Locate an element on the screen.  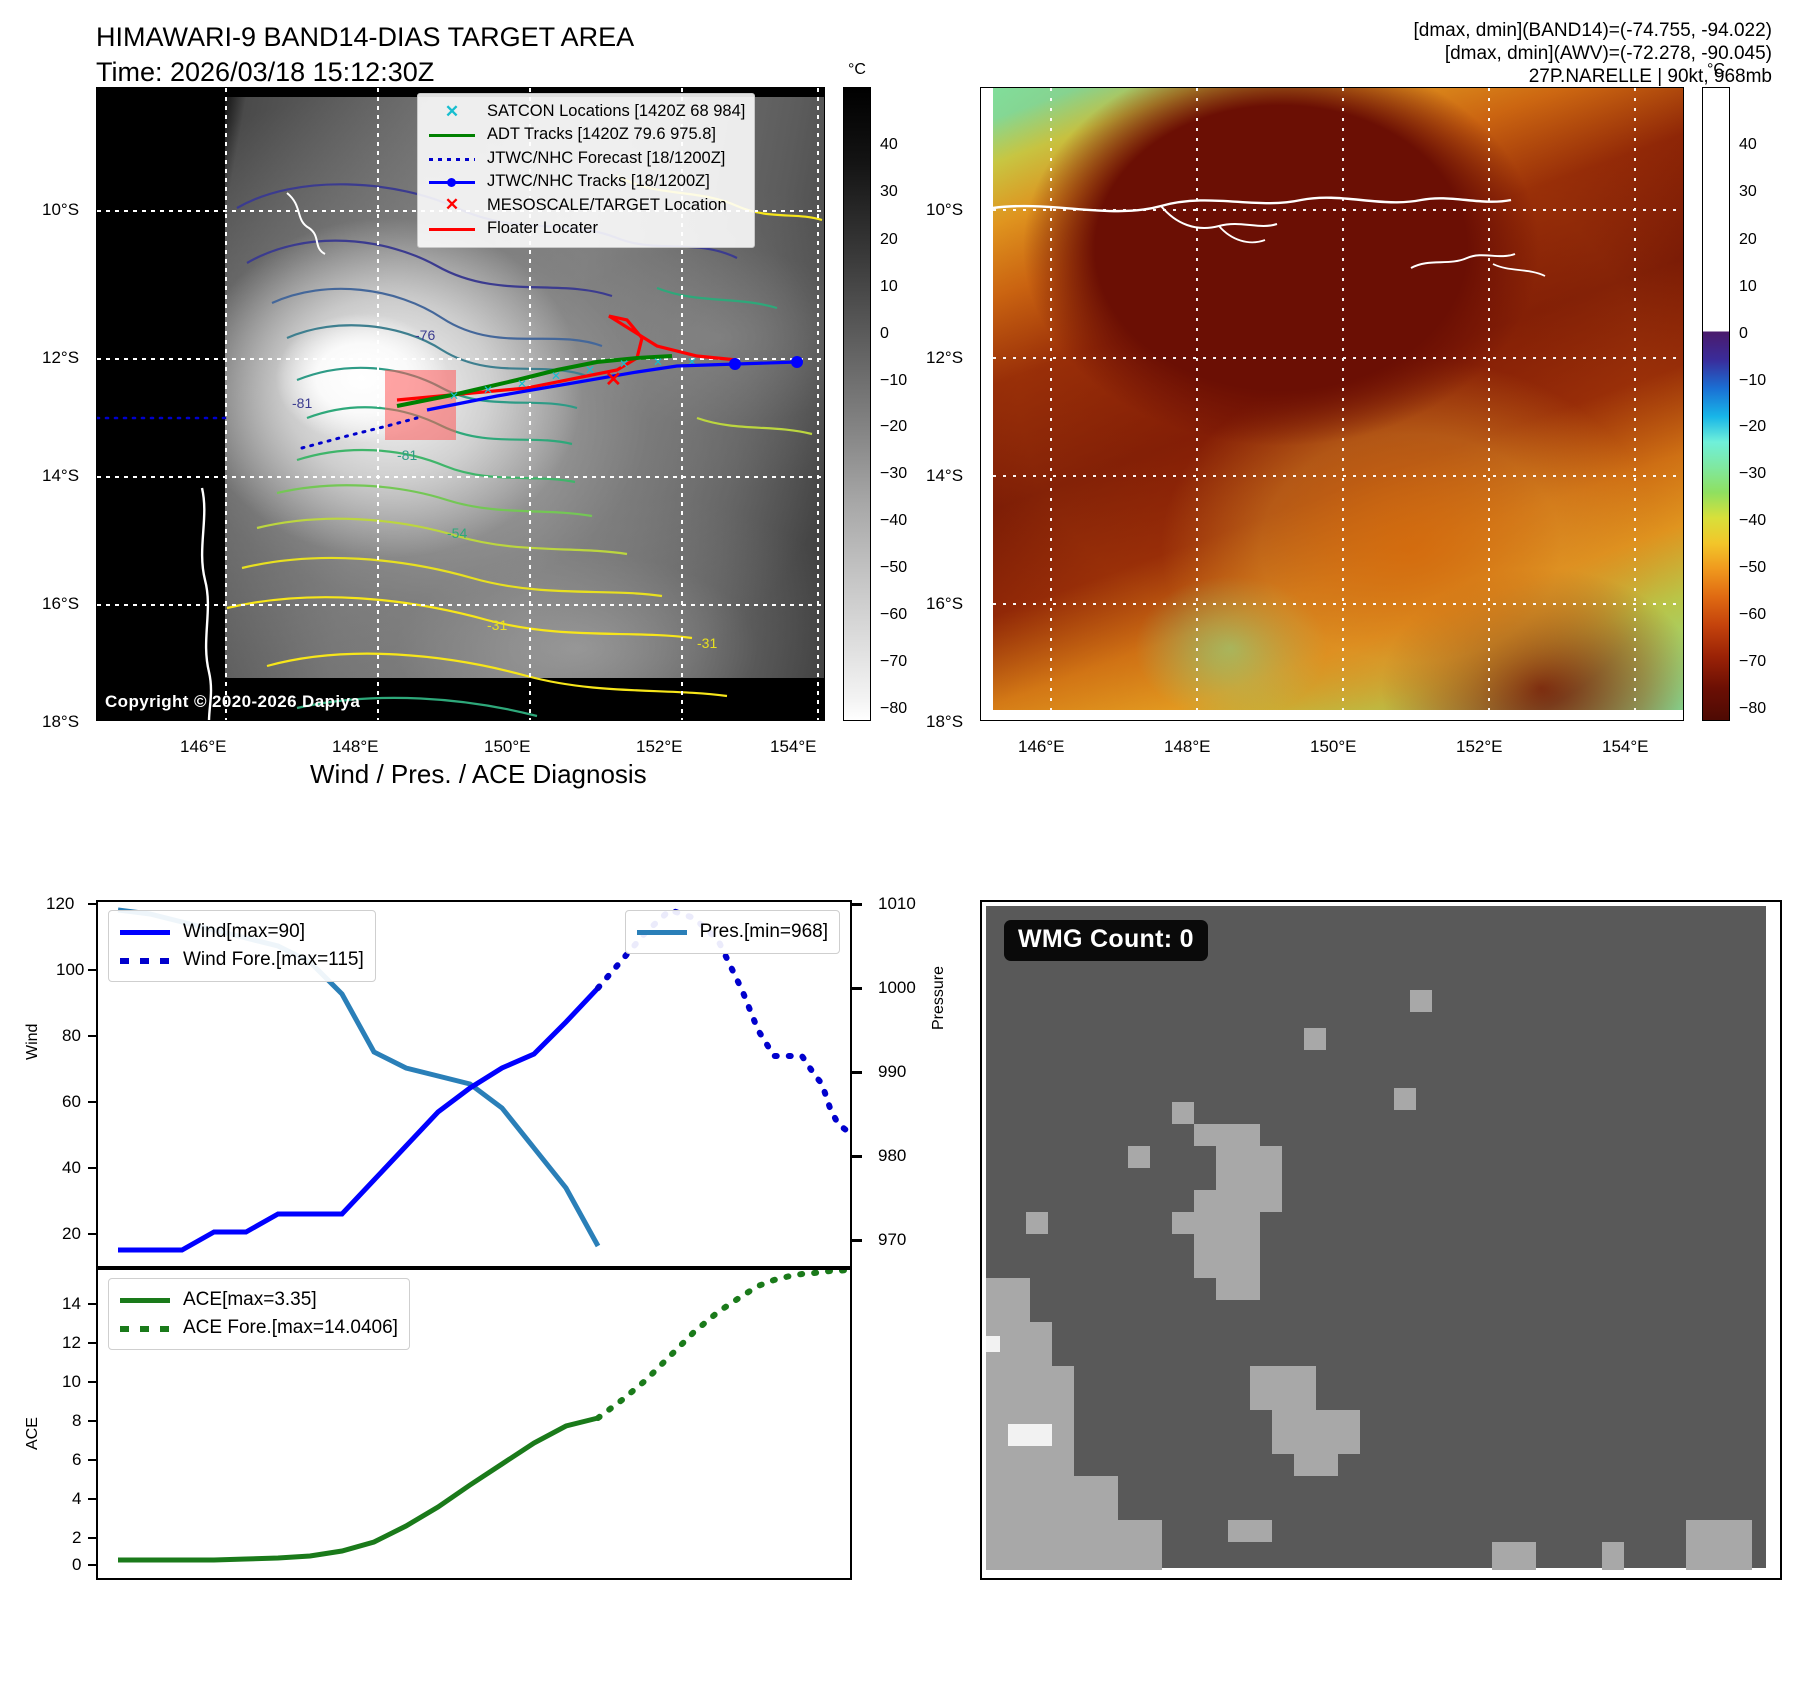
series-wind is located at coordinates (359, 1119).